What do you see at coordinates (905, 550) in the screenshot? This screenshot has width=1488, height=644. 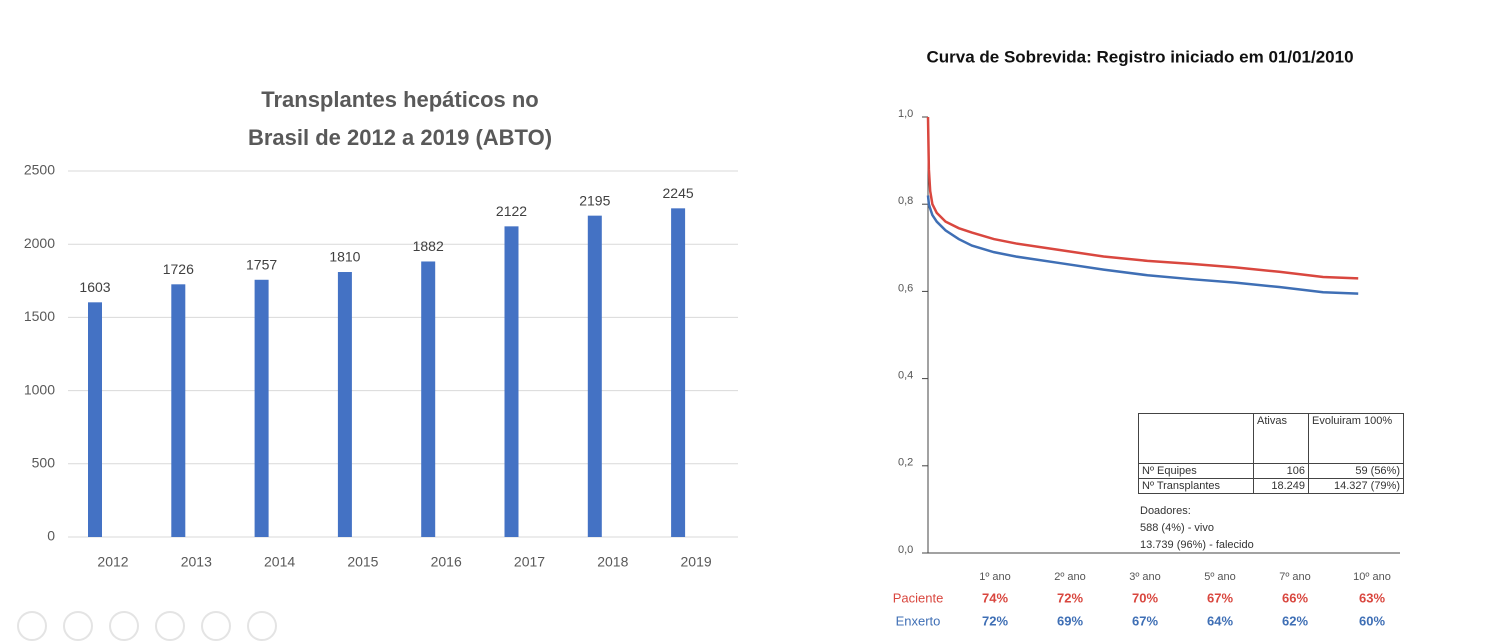 I see `y-tick-label: 0,0` at bounding box center [905, 550].